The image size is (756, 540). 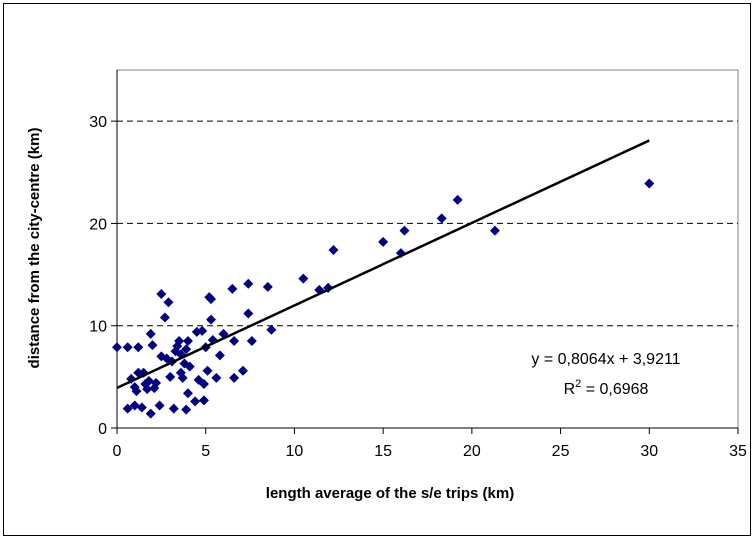 What do you see at coordinates (98, 122) in the screenshot?
I see `y-tick-label: 30` at bounding box center [98, 122].